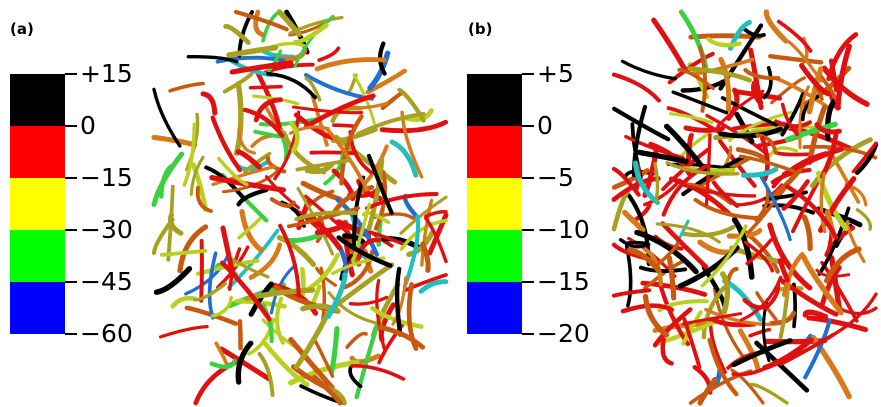  What do you see at coordinates (22, 29) in the screenshot?
I see `panel-label: (a)` at bounding box center [22, 29].